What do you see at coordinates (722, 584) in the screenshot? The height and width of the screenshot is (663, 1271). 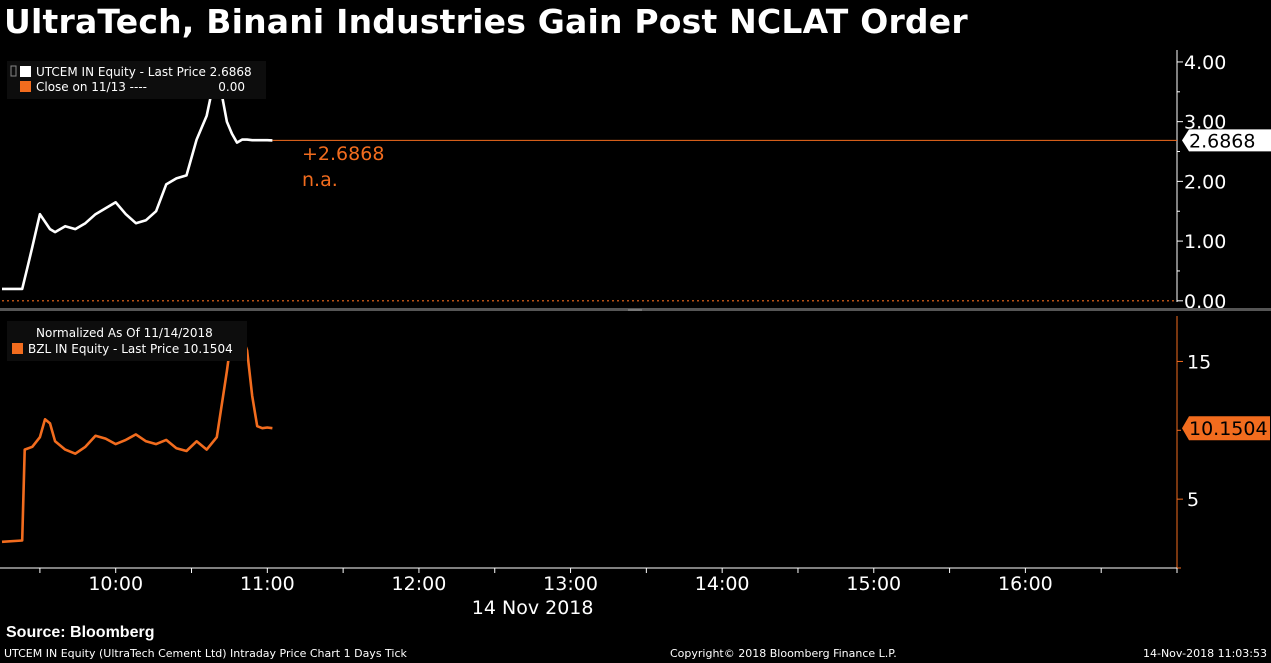 I see `x-tick-label: 14:00` at bounding box center [722, 584].